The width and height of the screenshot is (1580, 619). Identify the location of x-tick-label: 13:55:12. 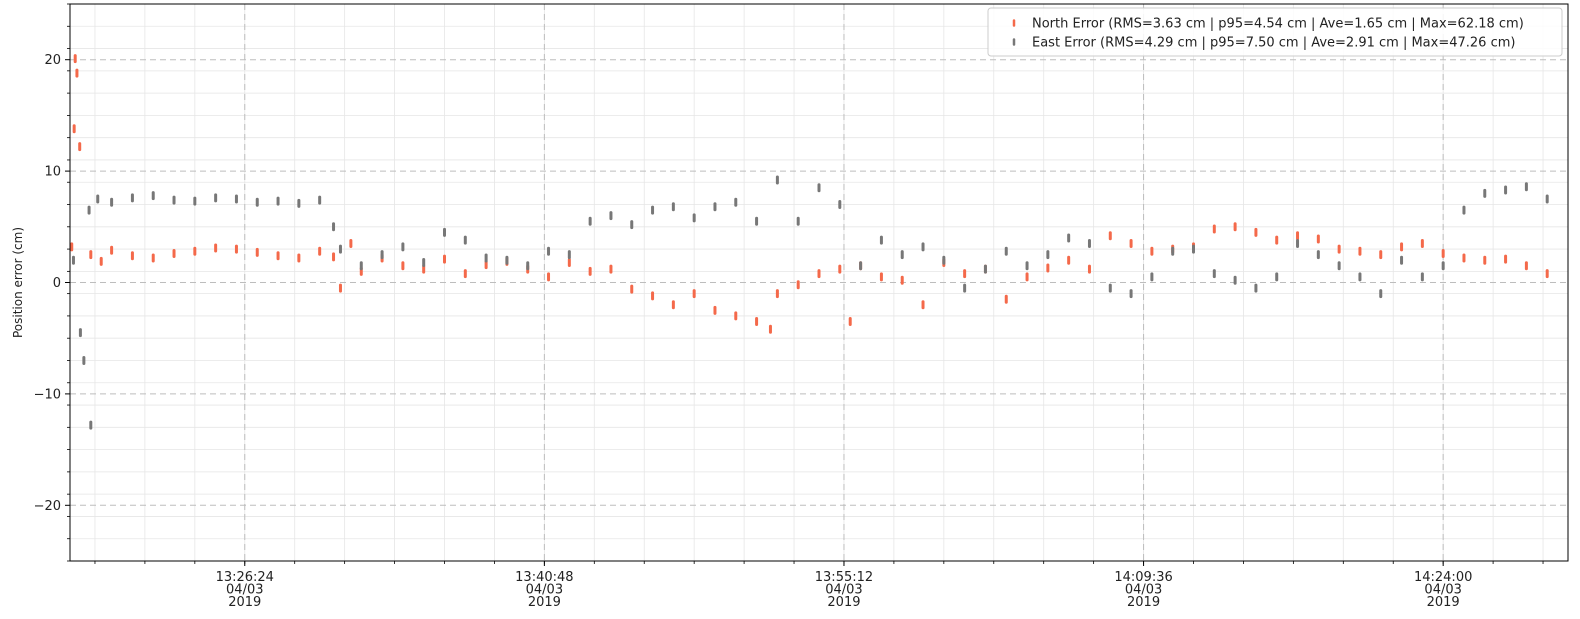
(844, 577).